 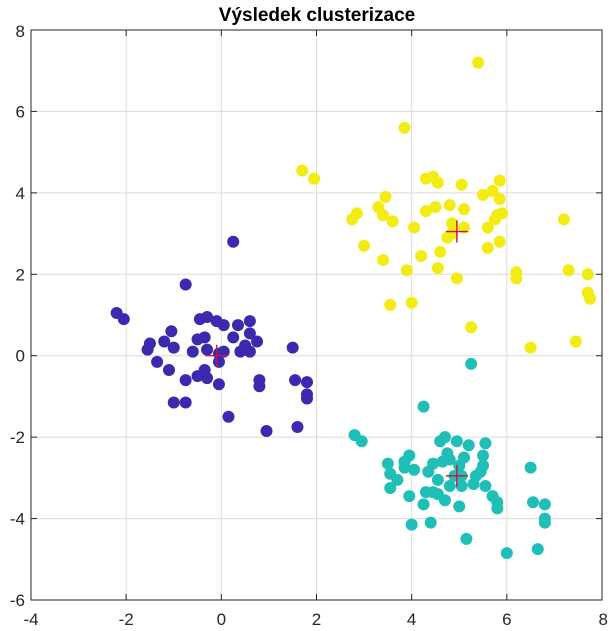 I want to click on x-tick-label-3: 2, so click(x=316, y=619).